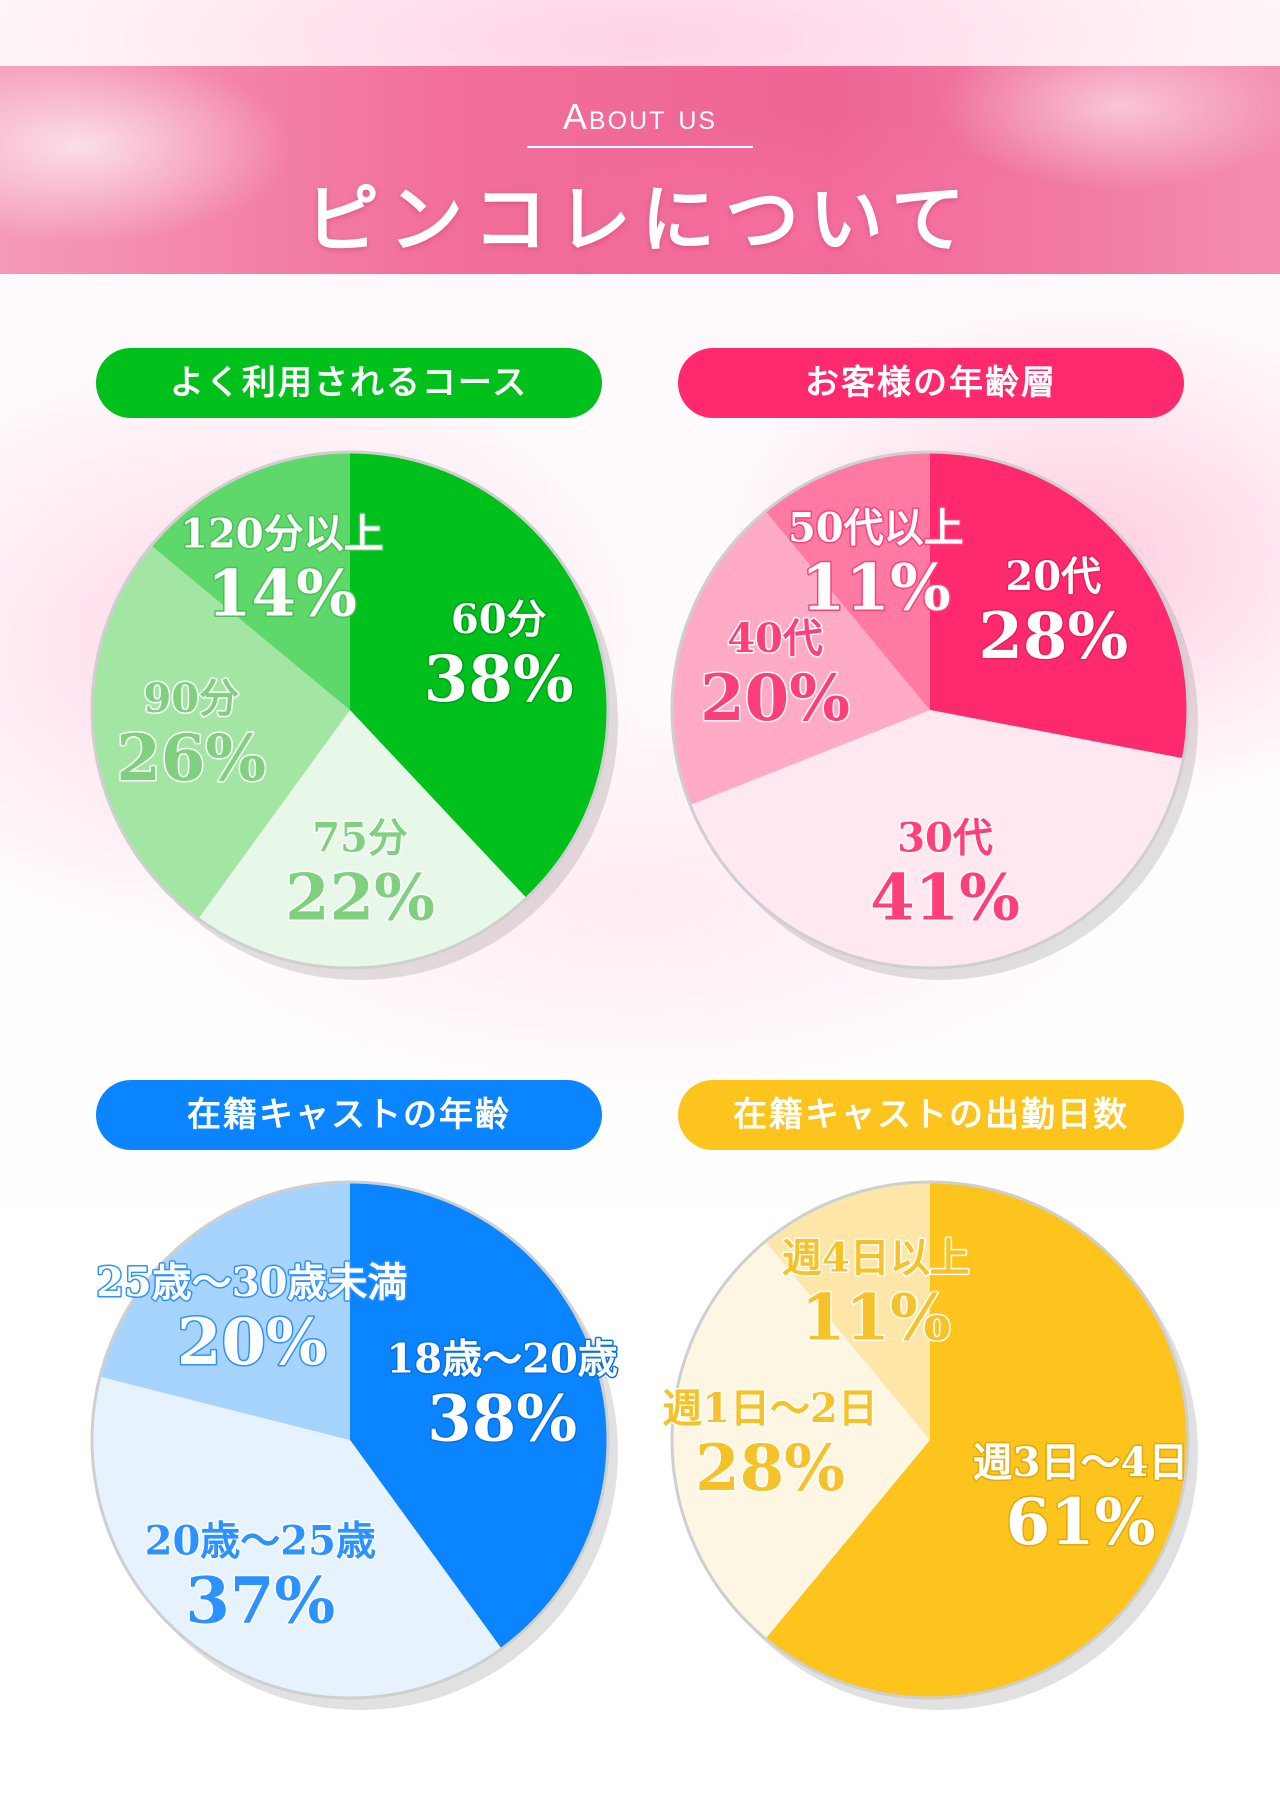 This screenshot has width=1280, height=1800. What do you see at coordinates (876, 1257) in the screenshot?
I see `slice-category-label: 週4日以上` at bounding box center [876, 1257].